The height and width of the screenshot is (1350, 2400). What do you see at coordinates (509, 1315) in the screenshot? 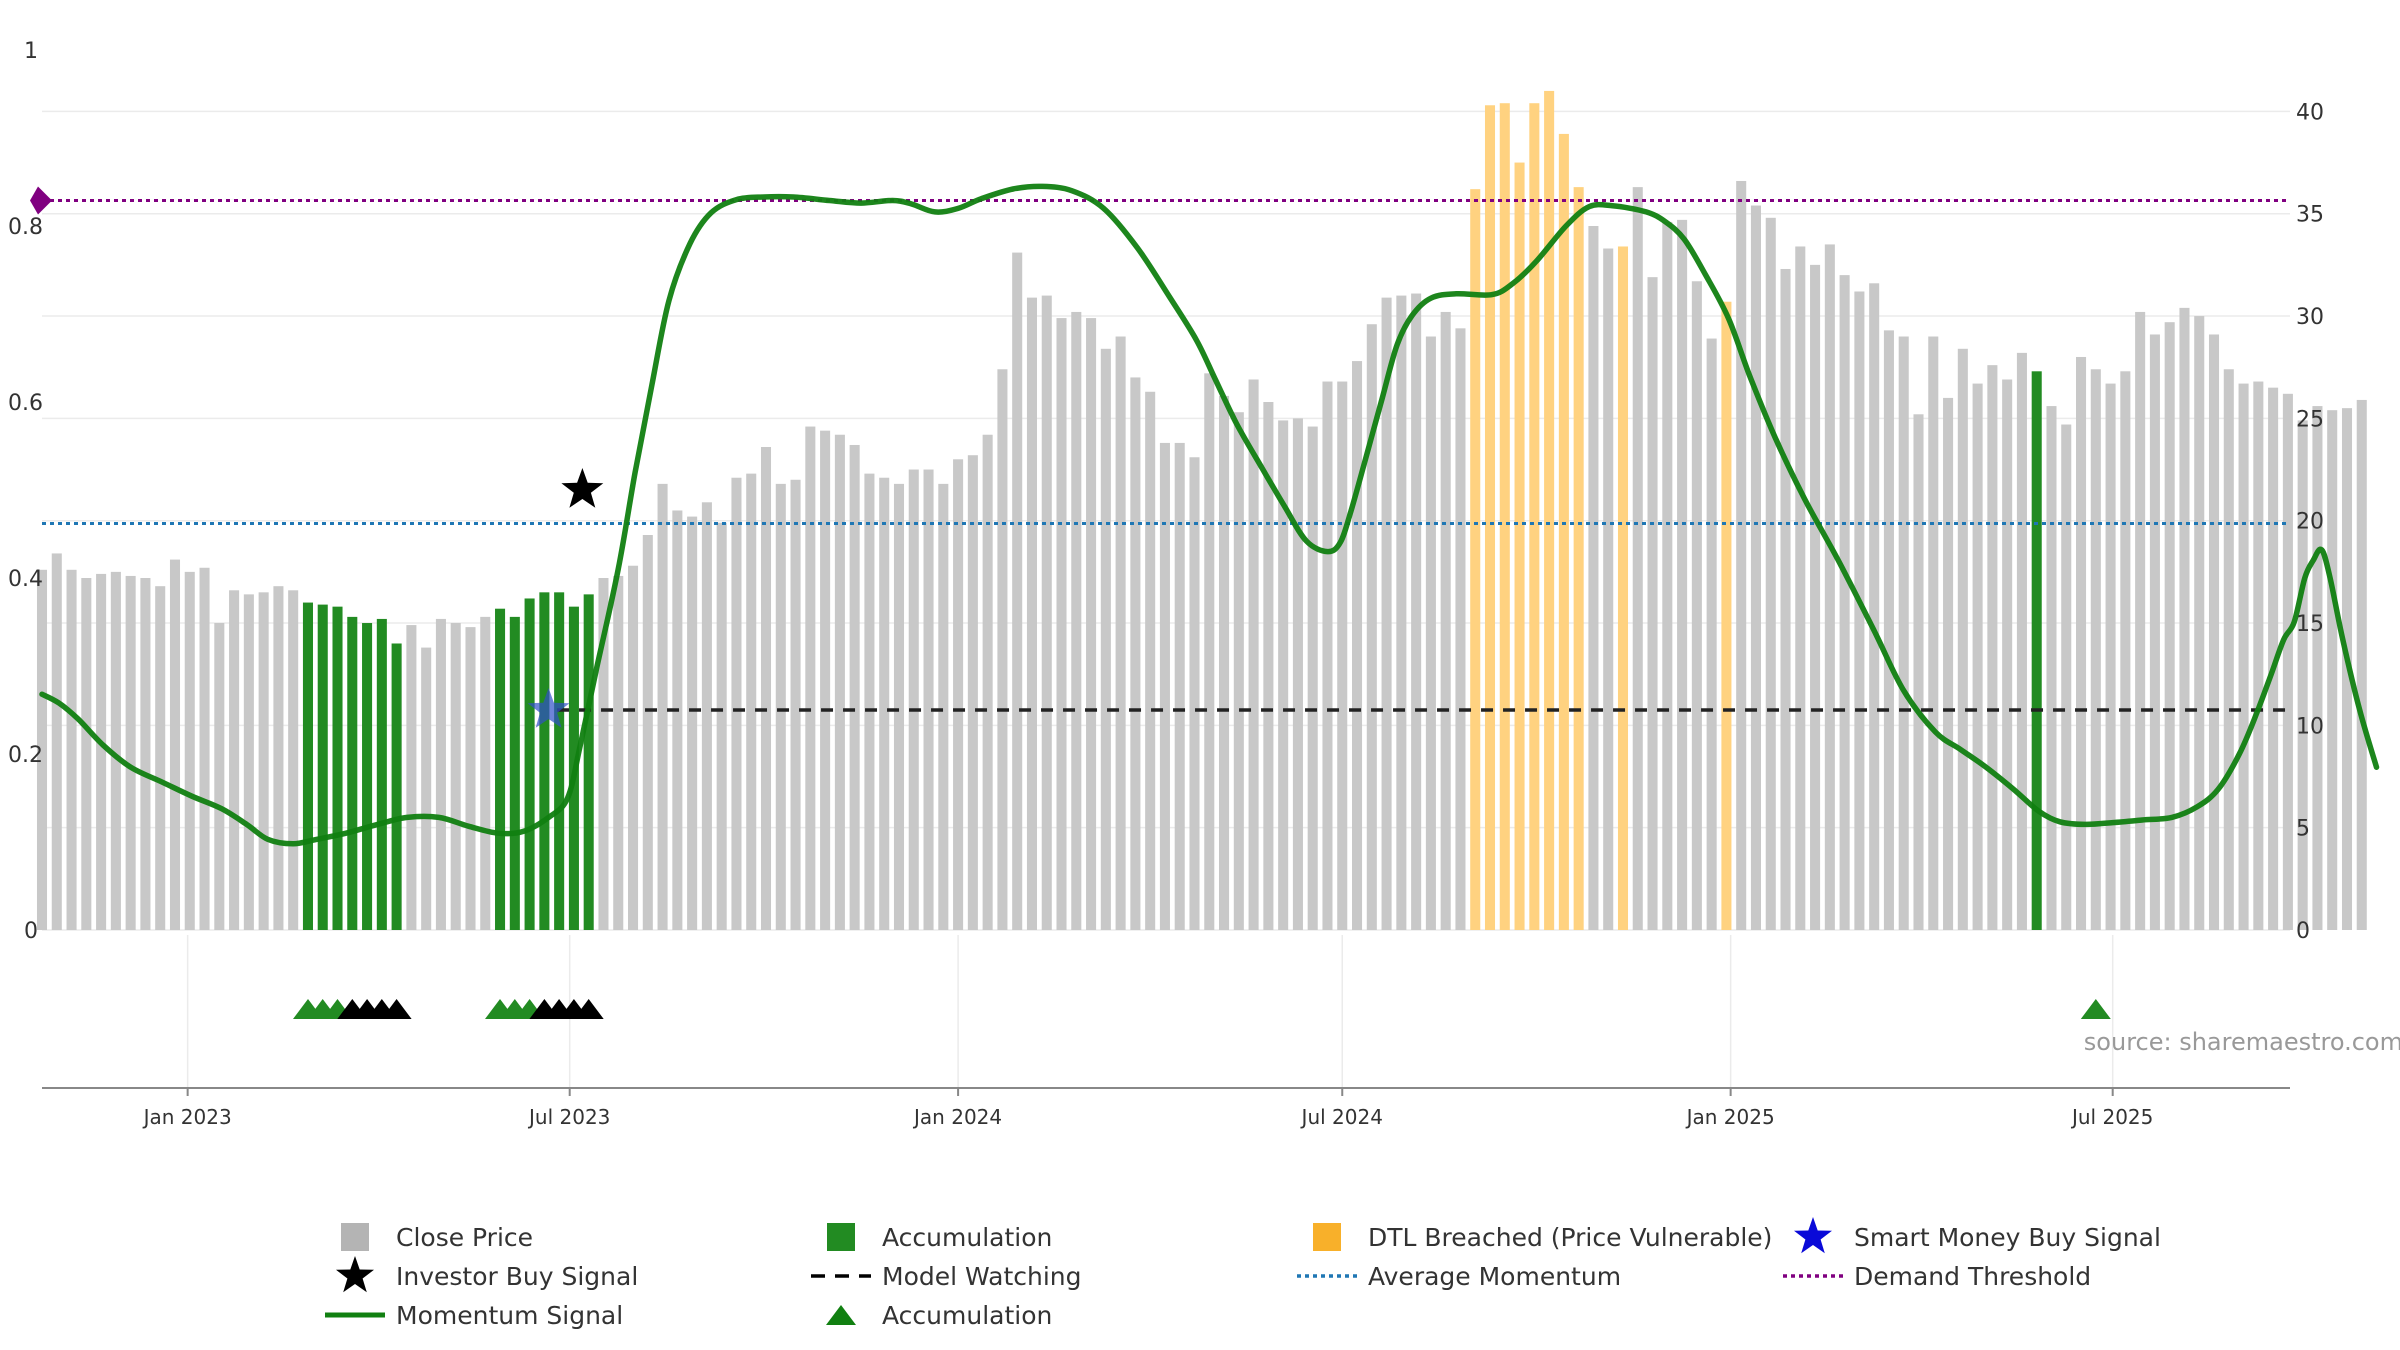
I see `legend-label-8: Momentum Signal` at bounding box center [509, 1315].